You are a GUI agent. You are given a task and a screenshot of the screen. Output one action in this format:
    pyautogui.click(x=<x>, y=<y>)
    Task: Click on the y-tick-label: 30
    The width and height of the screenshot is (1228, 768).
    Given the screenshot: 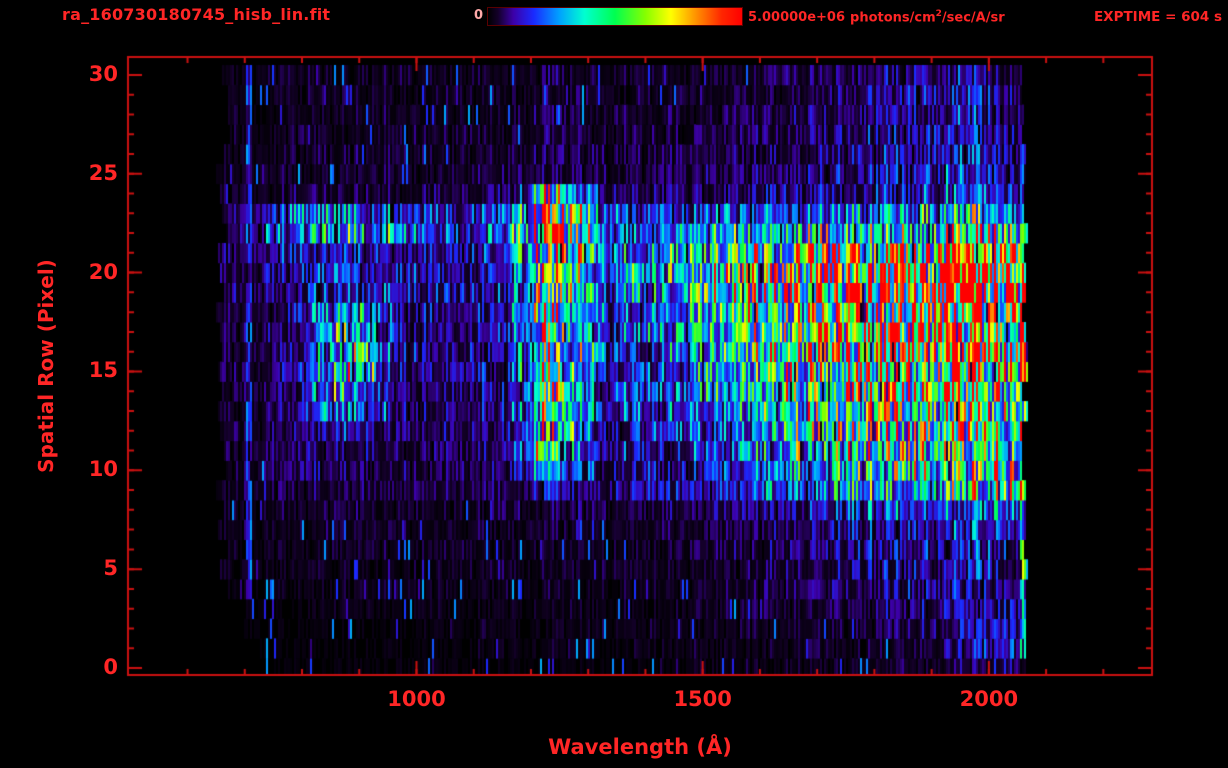 What is the action you would take?
    pyautogui.click(x=103, y=73)
    